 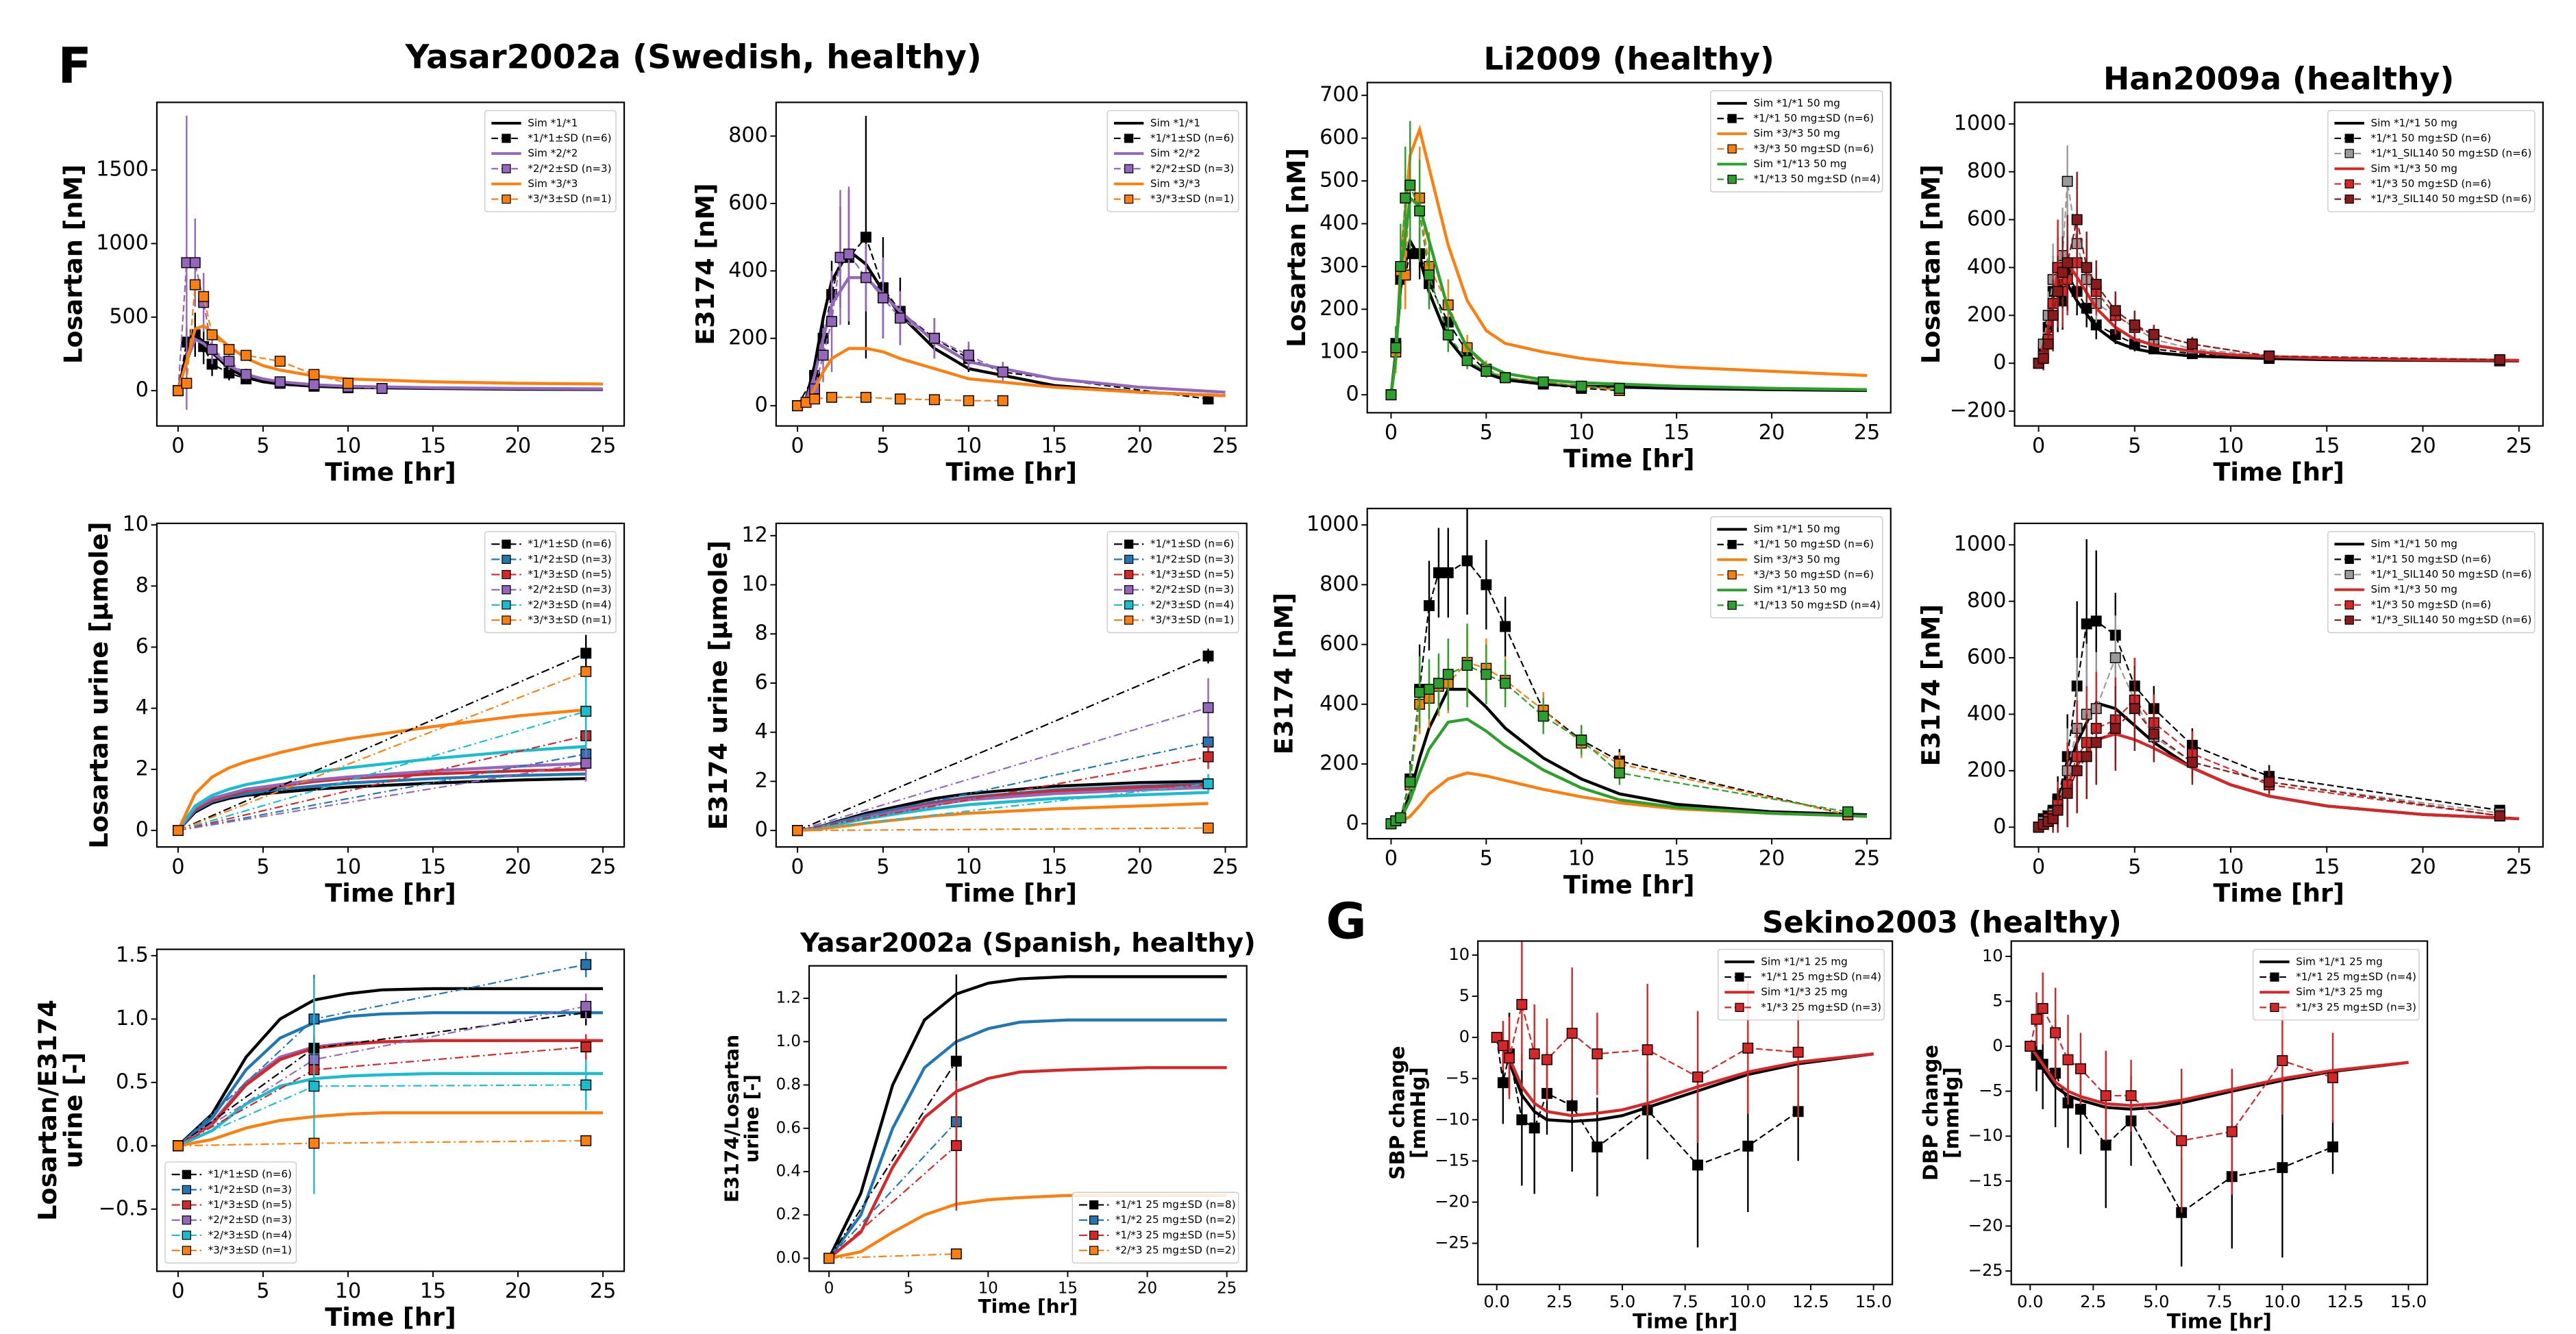 What do you see at coordinates (788, 1085) in the screenshot?
I see `y-tick-label: 0.8` at bounding box center [788, 1085].